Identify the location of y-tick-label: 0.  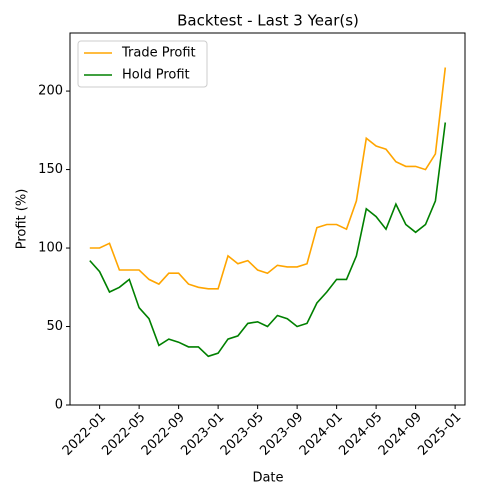
(59, 405).